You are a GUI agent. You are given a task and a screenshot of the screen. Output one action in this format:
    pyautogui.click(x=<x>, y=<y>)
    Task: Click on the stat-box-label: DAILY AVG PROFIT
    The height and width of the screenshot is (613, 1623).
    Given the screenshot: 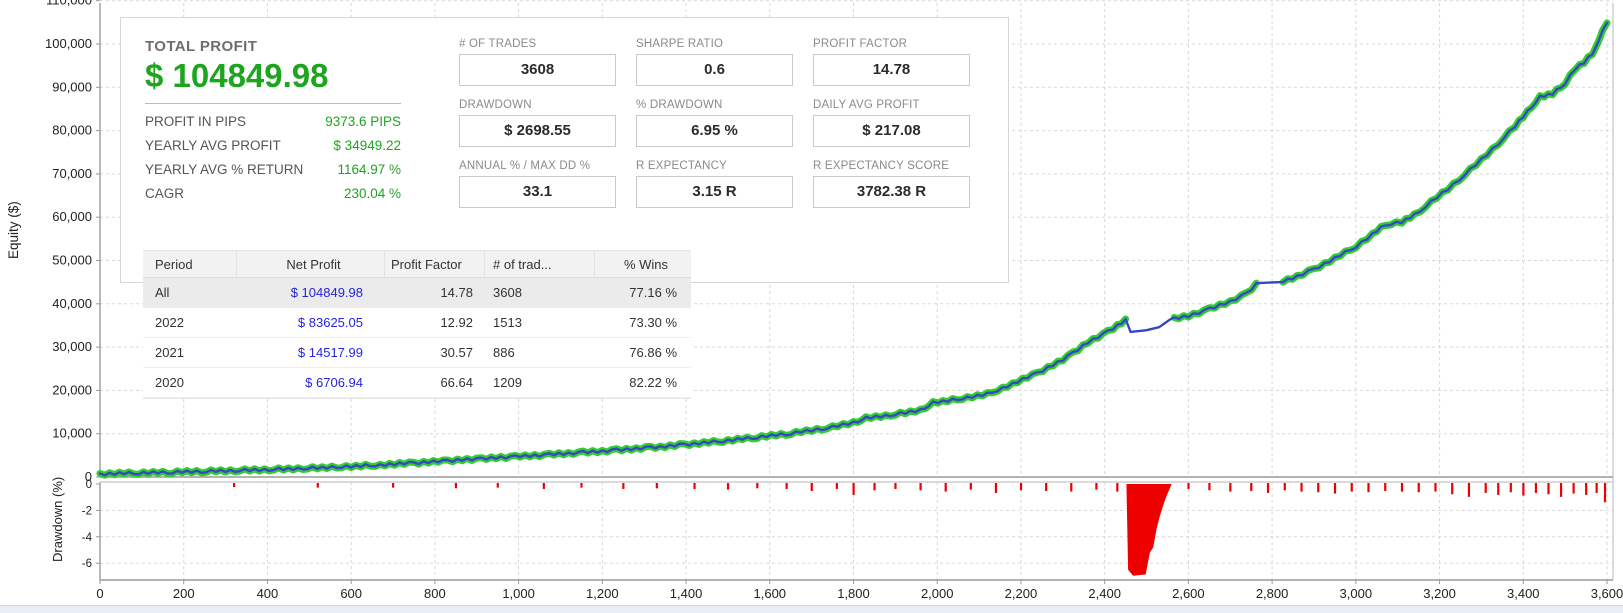 What is the action you would take?
    pyautogui.click(x=866, y=105)
    